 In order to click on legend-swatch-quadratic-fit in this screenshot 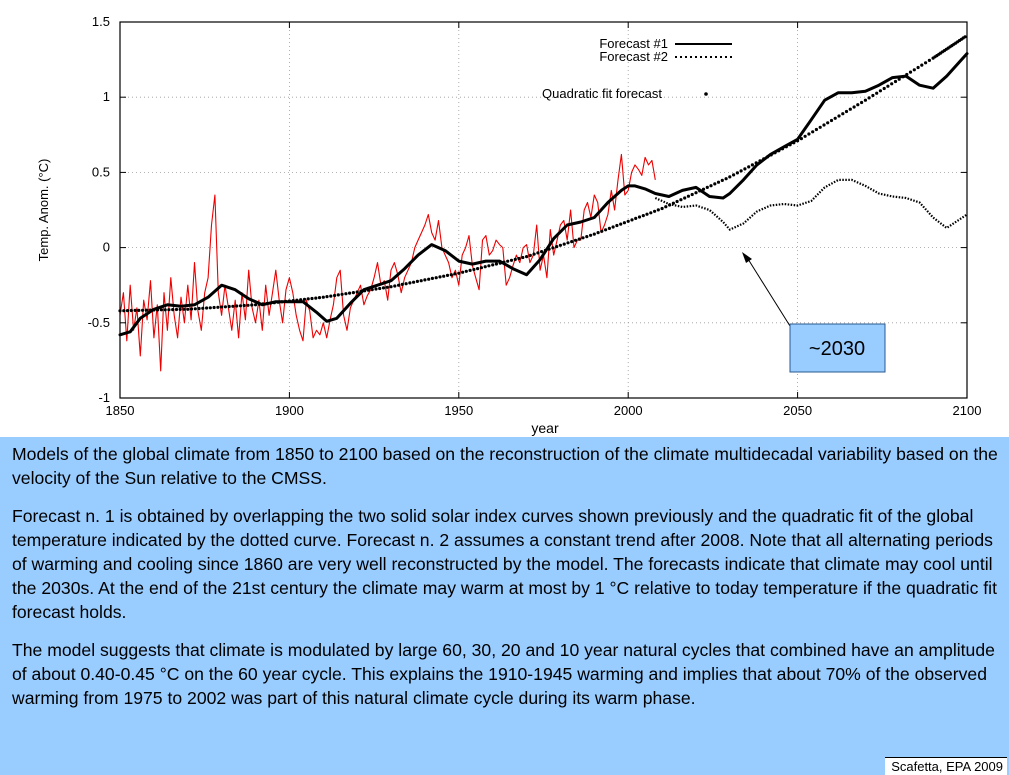, I will do `click(706, 94)`.